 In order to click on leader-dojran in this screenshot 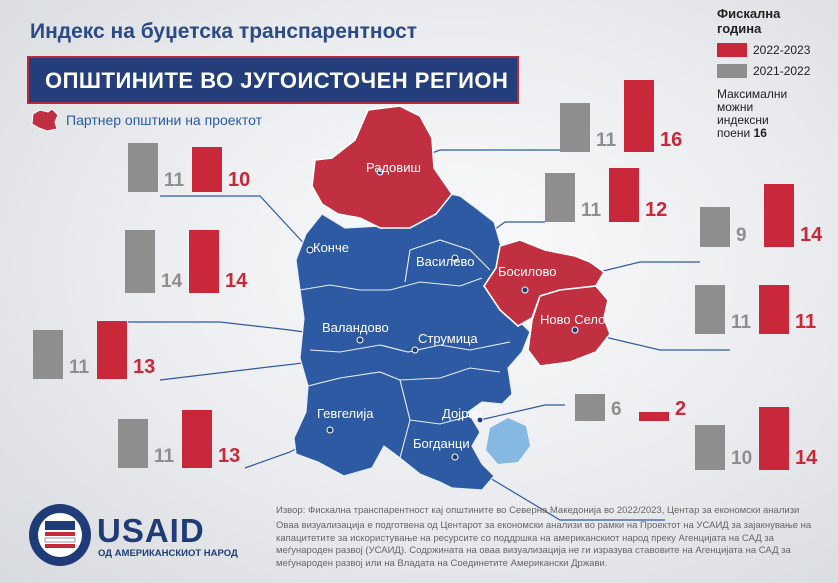, I will do `click(522, 412)`.